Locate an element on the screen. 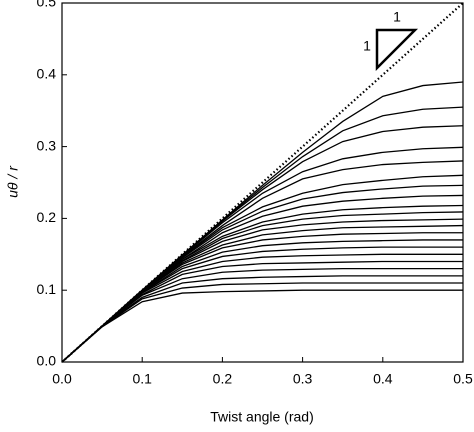 This screenshot has width=474, height=432. x-tick-label: 0.2 is located at coordinates (223, 379).